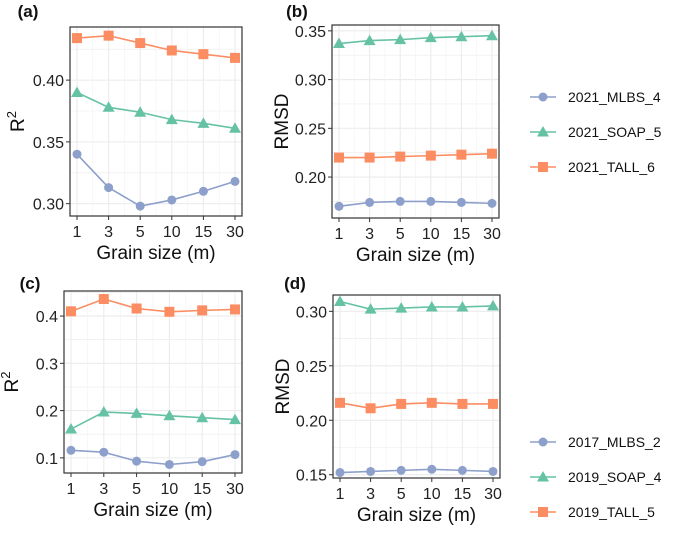  Describe the element at coordinates (614, 97) in the screenshot. I see `legend-label: 2021_MLBS_4` at that location.